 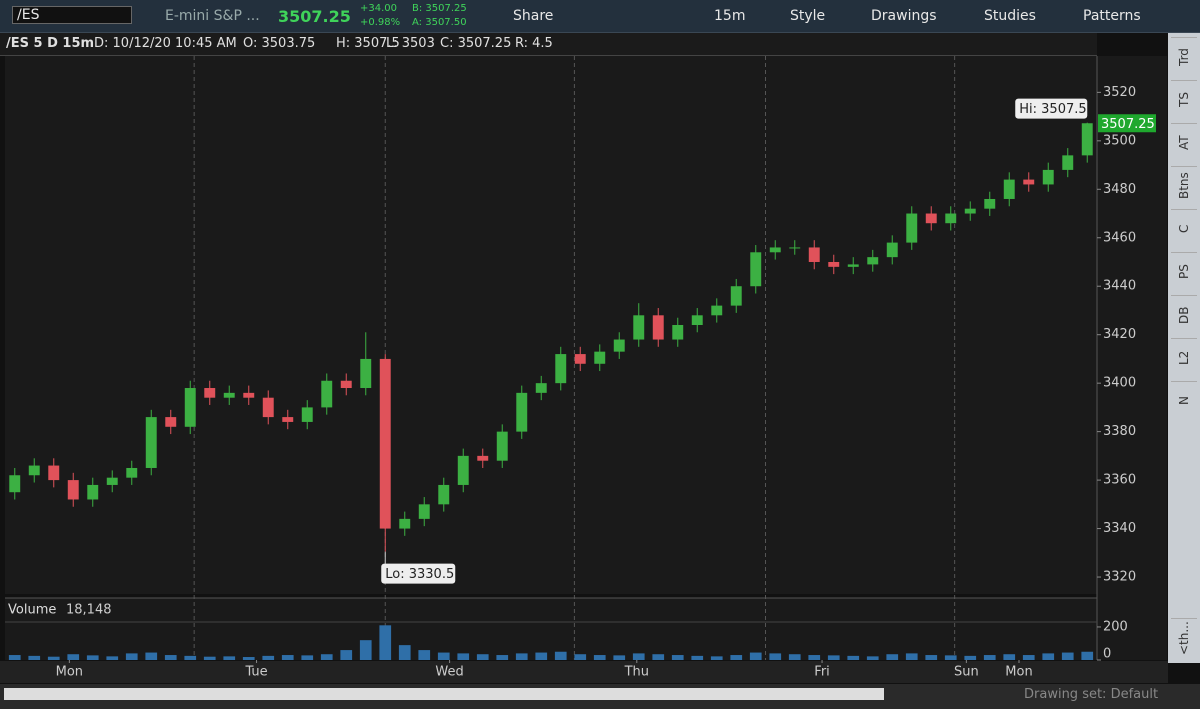 I want to click on side-tab: AT, so click(x=1184, y=142).